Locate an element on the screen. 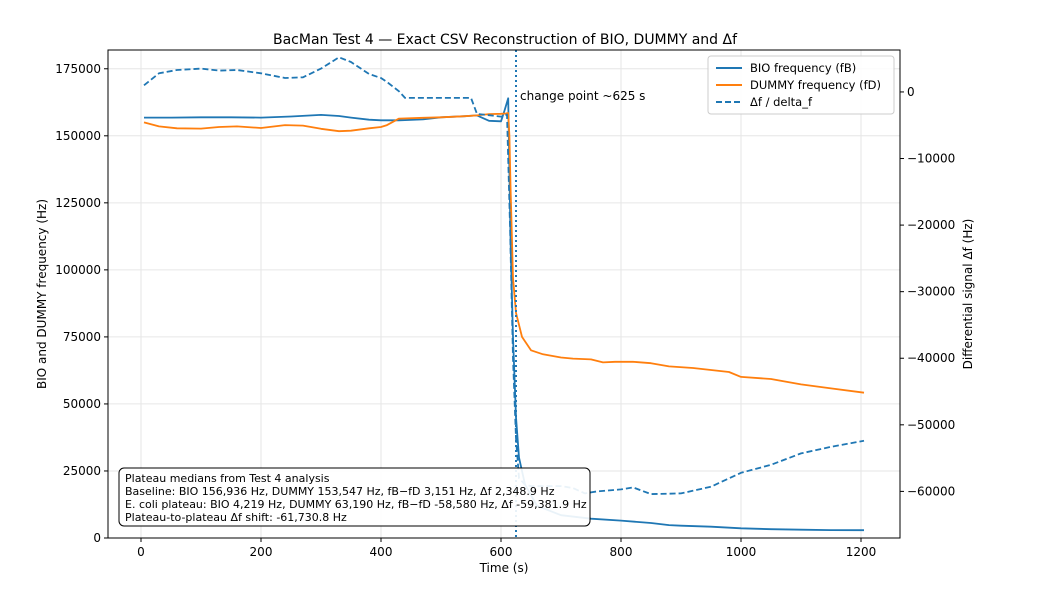  y-axis-label: BIO and DUMMY frequency (Hz) is located at coordinates (42, 294).